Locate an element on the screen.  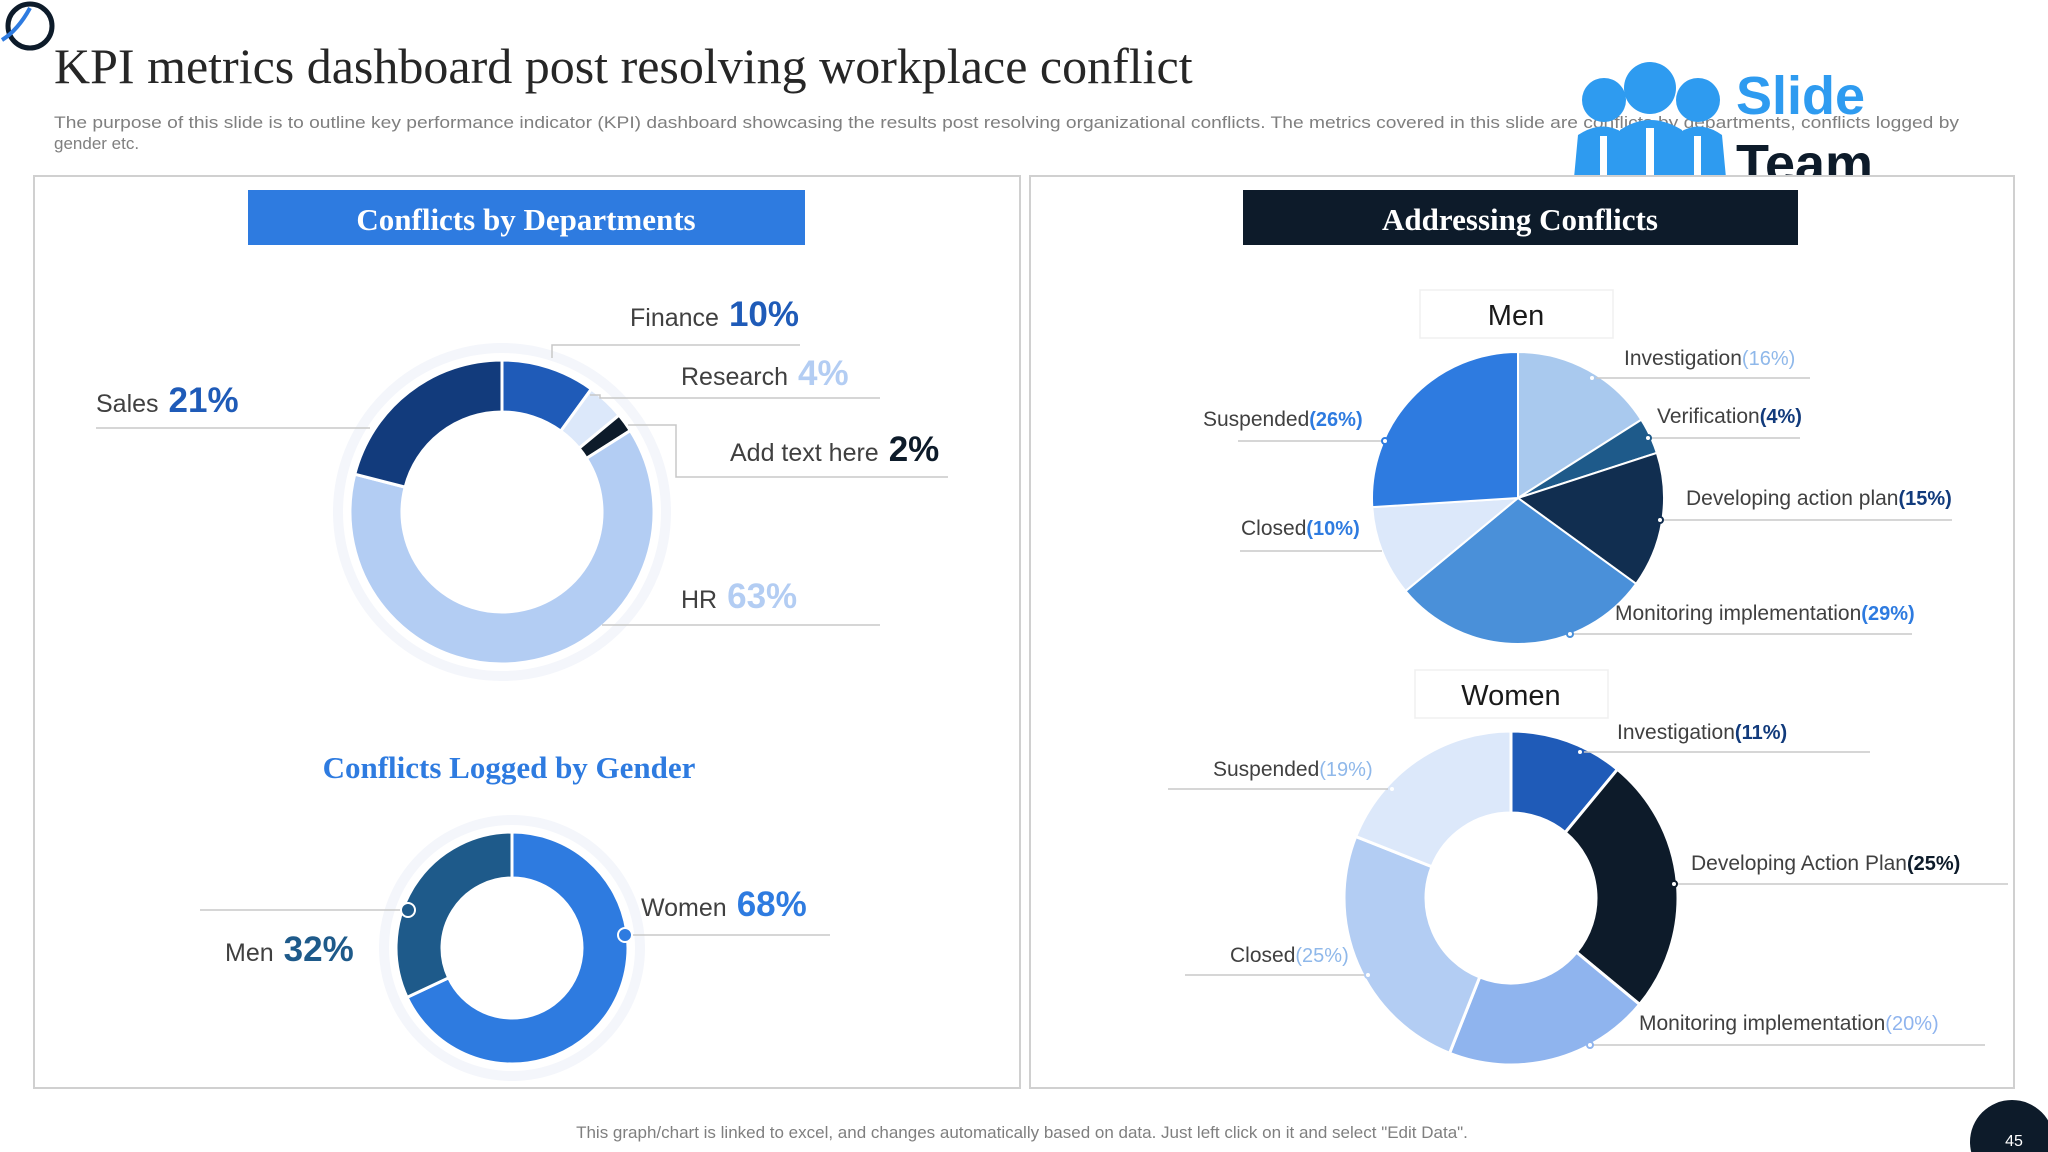
men-label-value: (29%) is located at coordinates (1887, 614).